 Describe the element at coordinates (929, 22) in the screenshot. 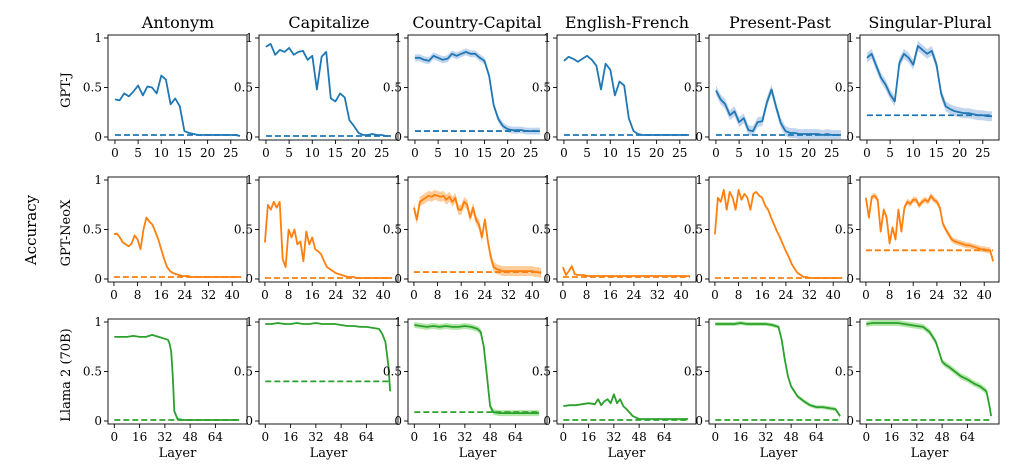

I see `col-title-singular-plural: Singular-Plural` at that location.